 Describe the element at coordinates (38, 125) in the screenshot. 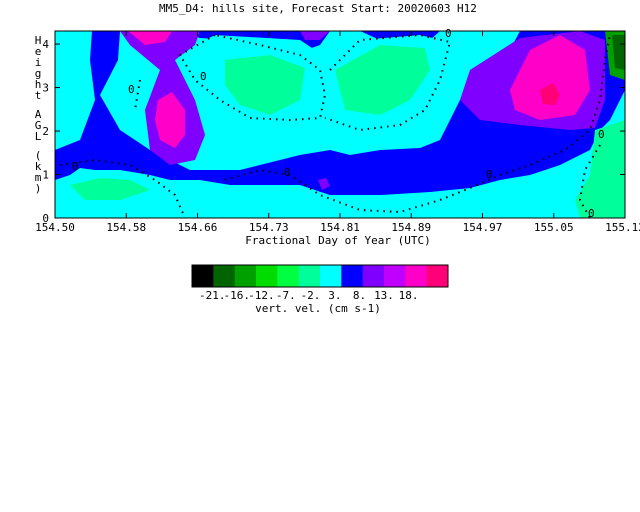

I see `y-label-char: G` at that location.